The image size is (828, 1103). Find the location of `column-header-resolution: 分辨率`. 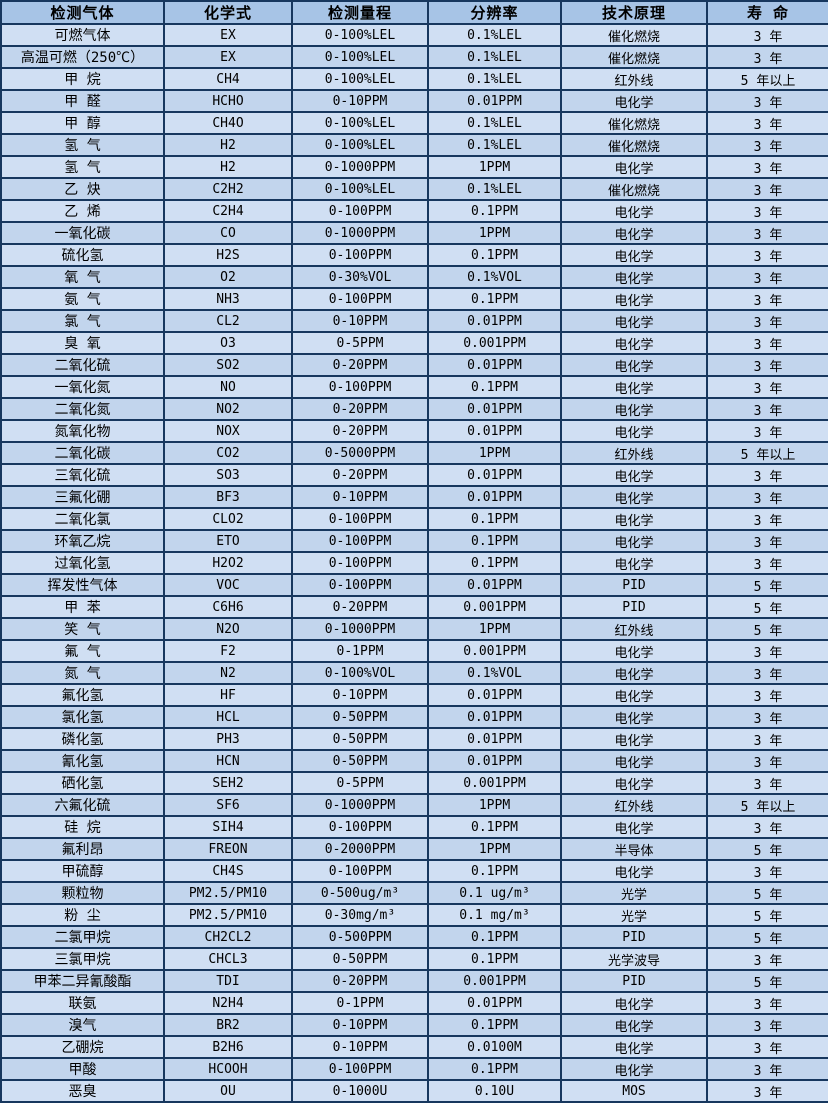

column-header-resolution: 分辨率 is located at coordinates (494, 12).